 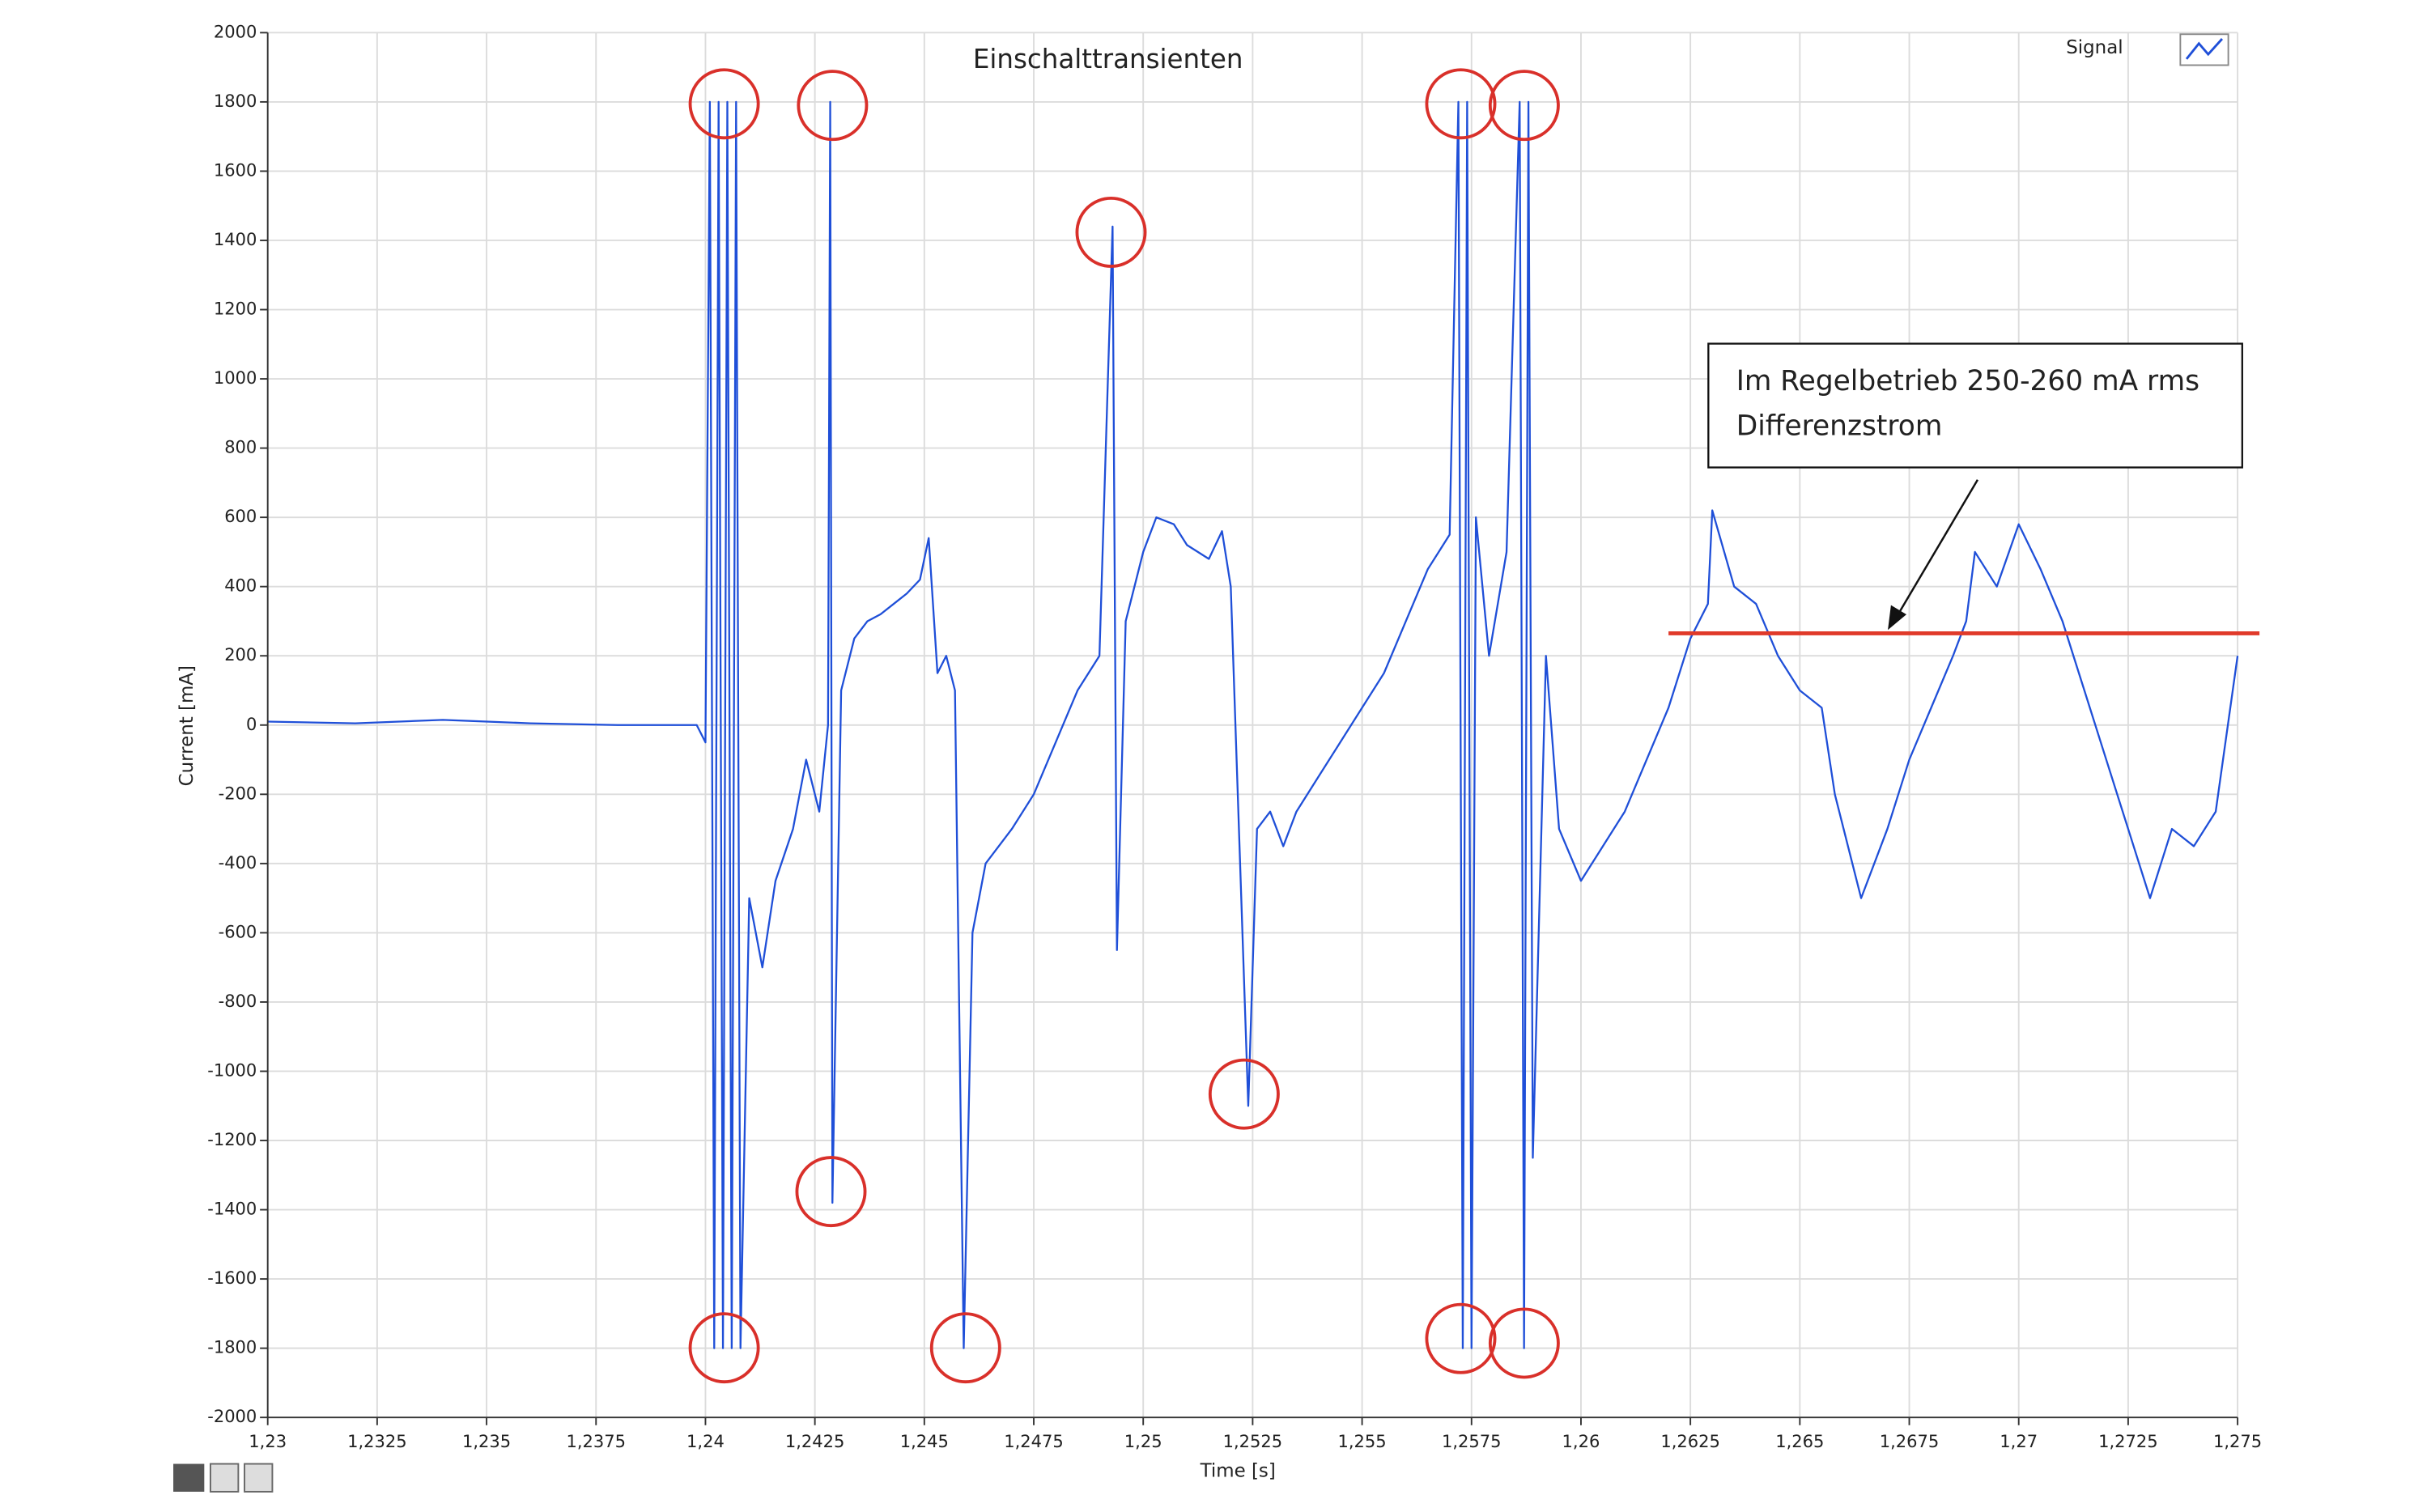 What do you see at coordinates (2019, 1441) in the screenshot?
I see `x-tick-label: 1,27` at bounding box center [2019, 1441].